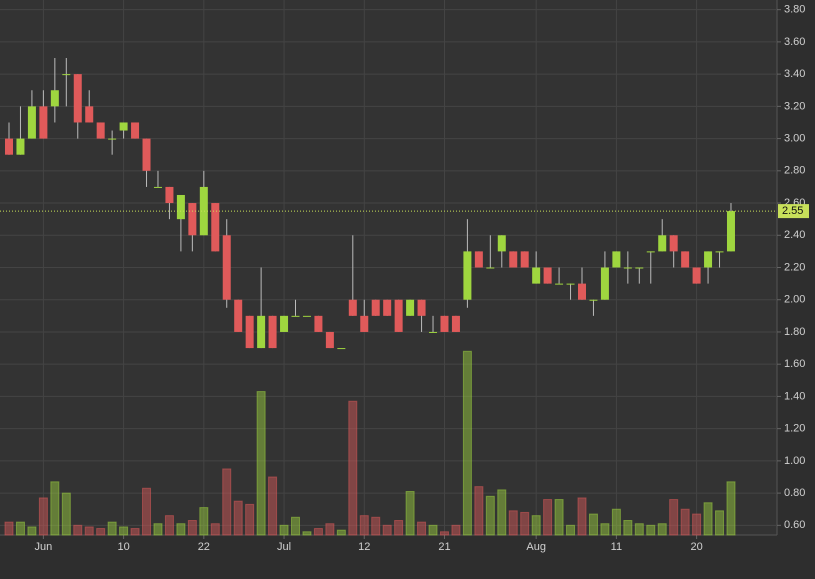 Image resolution: width=815 pixels, height=579 pixels. What do you see at coordinates (696, 547) in the screenshot?
I see `x-tick-label: 20` at bounding box center [696, 547].